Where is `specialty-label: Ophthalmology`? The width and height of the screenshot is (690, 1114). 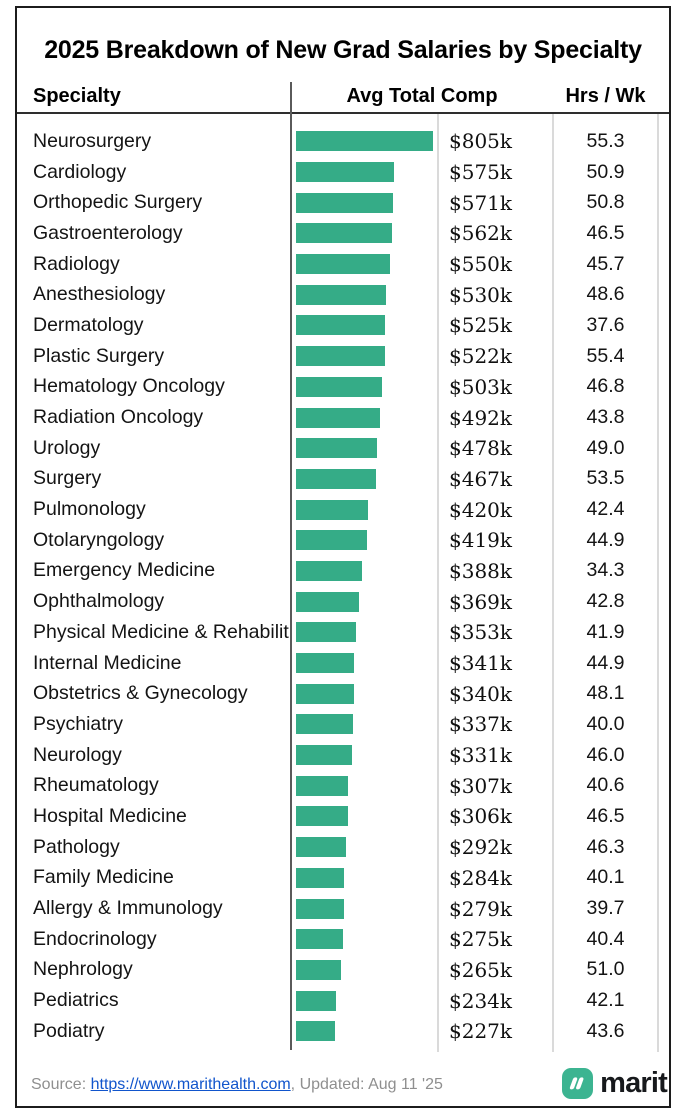
specialty-label: Ophthalmology is located at coordinates (99, 601).